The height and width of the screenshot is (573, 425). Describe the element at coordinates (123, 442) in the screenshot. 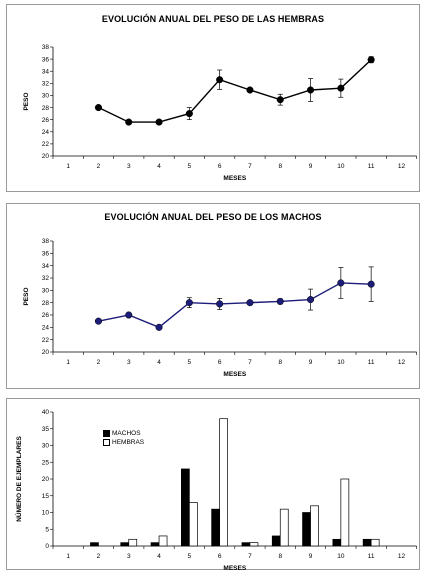

I see `legend-item-hembras: HEMBRAS` at that location.